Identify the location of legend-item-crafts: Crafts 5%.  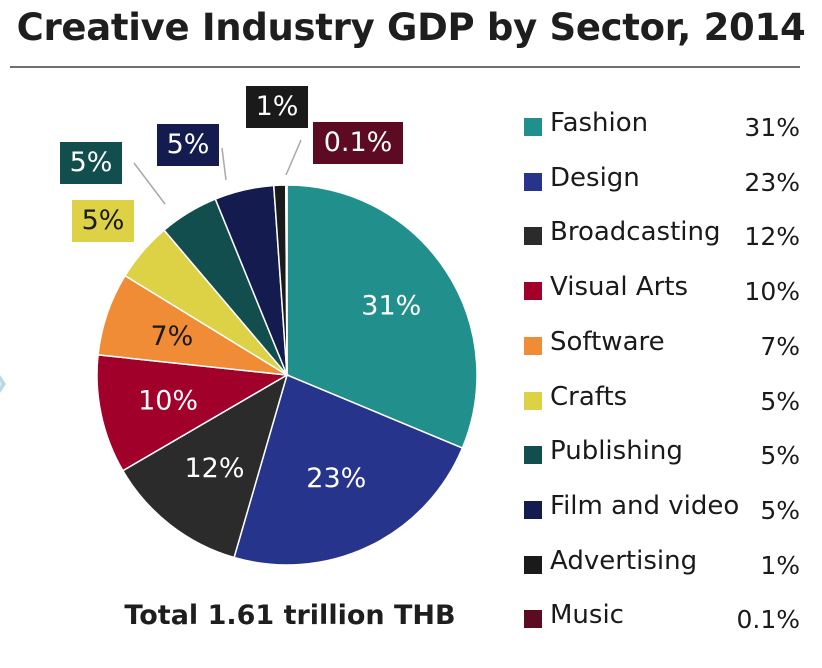
(665, 402).